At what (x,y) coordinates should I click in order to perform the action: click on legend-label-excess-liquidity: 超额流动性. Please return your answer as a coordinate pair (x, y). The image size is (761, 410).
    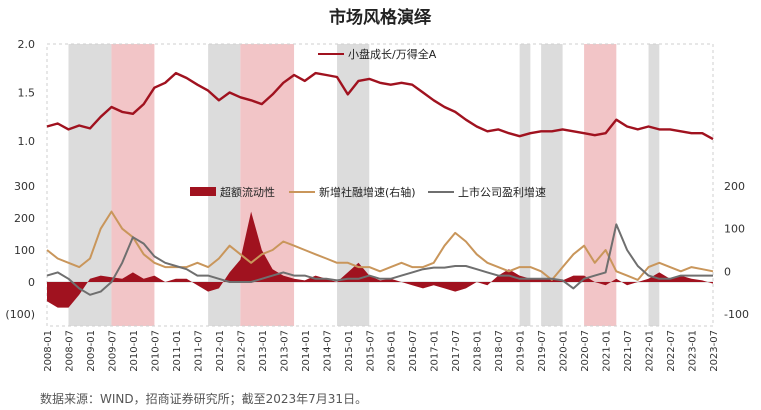
    Looking at the image, I should click on (247, 192).